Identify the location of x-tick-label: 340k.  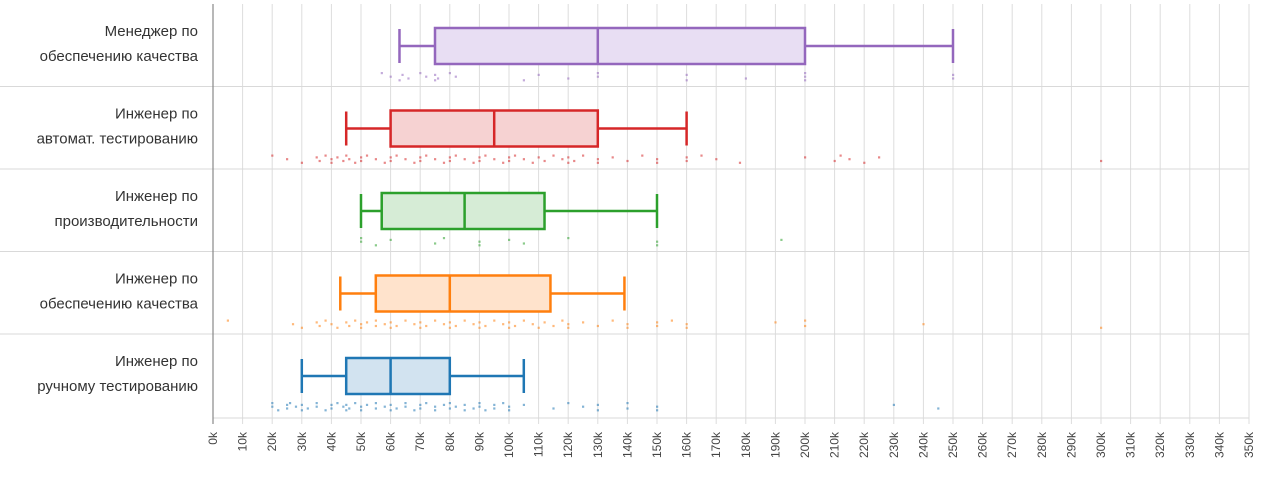
(1219, 444).